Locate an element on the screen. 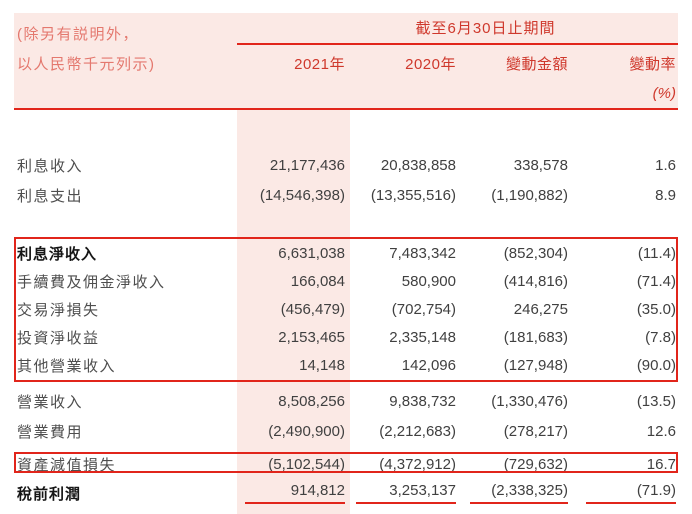 The height and width of the screenshot is (514, 692). period-title: 截至6月30日止期間 is located at coordinates (457, 29).